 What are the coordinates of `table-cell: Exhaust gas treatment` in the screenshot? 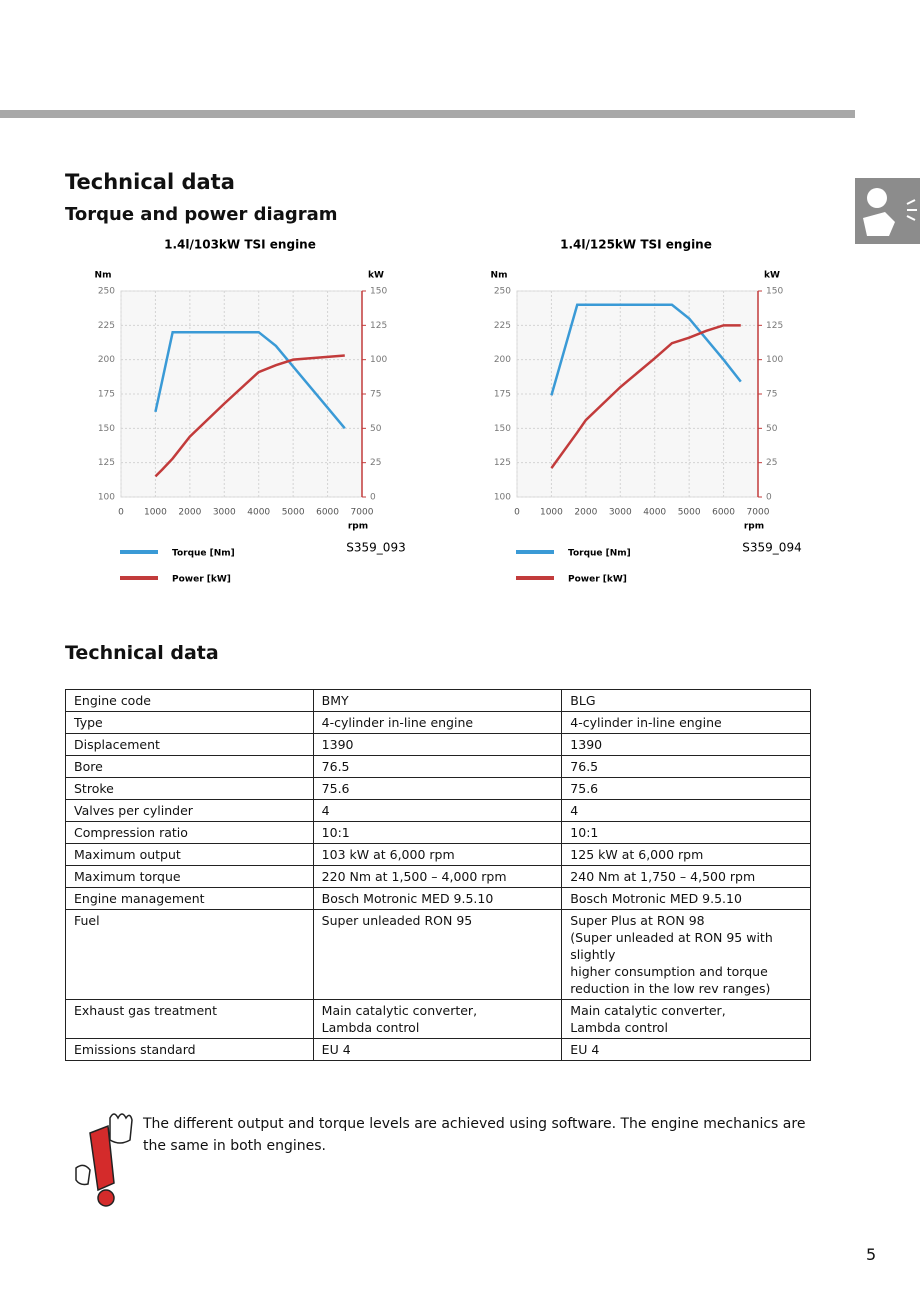 It's located at (189, 1019).